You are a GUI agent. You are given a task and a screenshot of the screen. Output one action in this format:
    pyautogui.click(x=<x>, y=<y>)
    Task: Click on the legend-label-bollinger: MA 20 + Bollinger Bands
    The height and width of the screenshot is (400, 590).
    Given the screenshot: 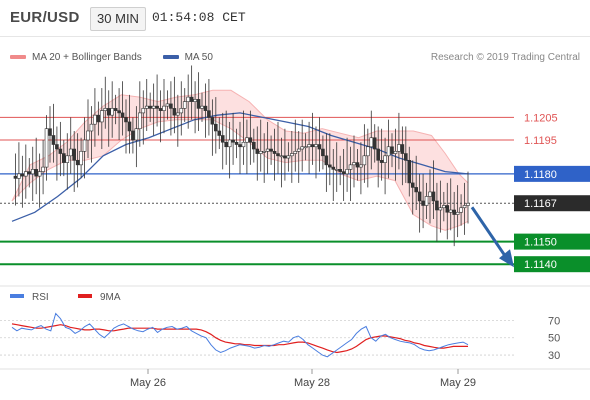 What is the action you would take?
    pyautogui.click(x=87, y=57)
    